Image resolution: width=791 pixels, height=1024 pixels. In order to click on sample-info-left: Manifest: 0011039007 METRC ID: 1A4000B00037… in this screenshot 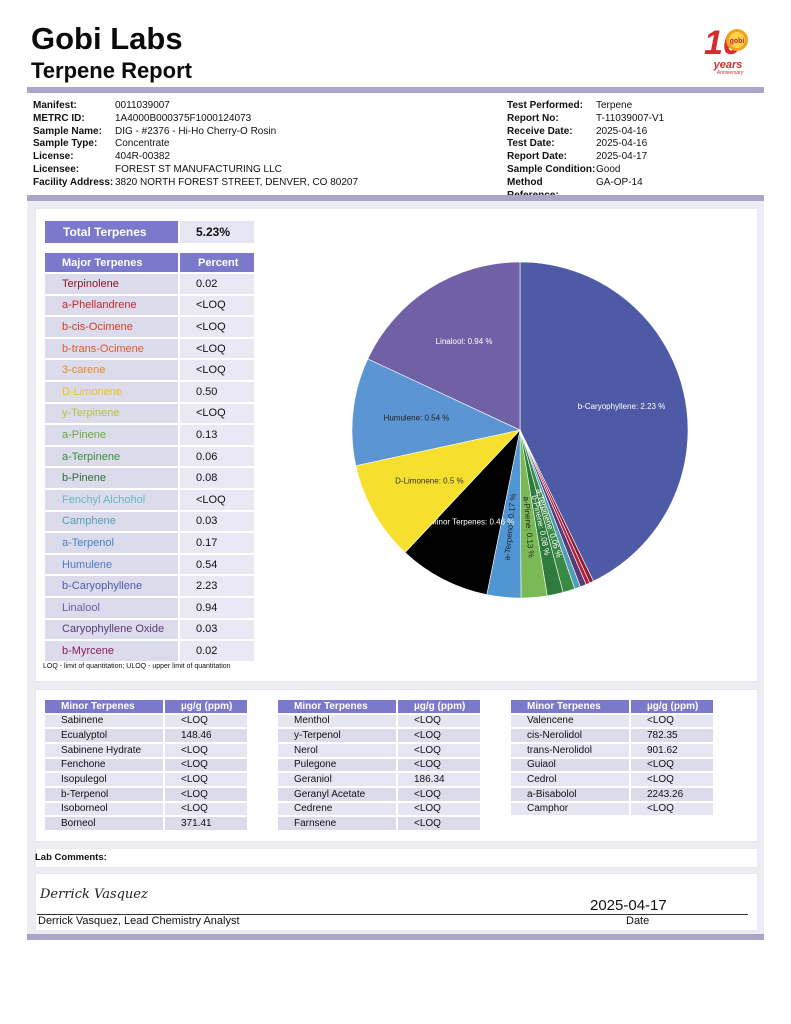, I will do `click(195, 145)`.